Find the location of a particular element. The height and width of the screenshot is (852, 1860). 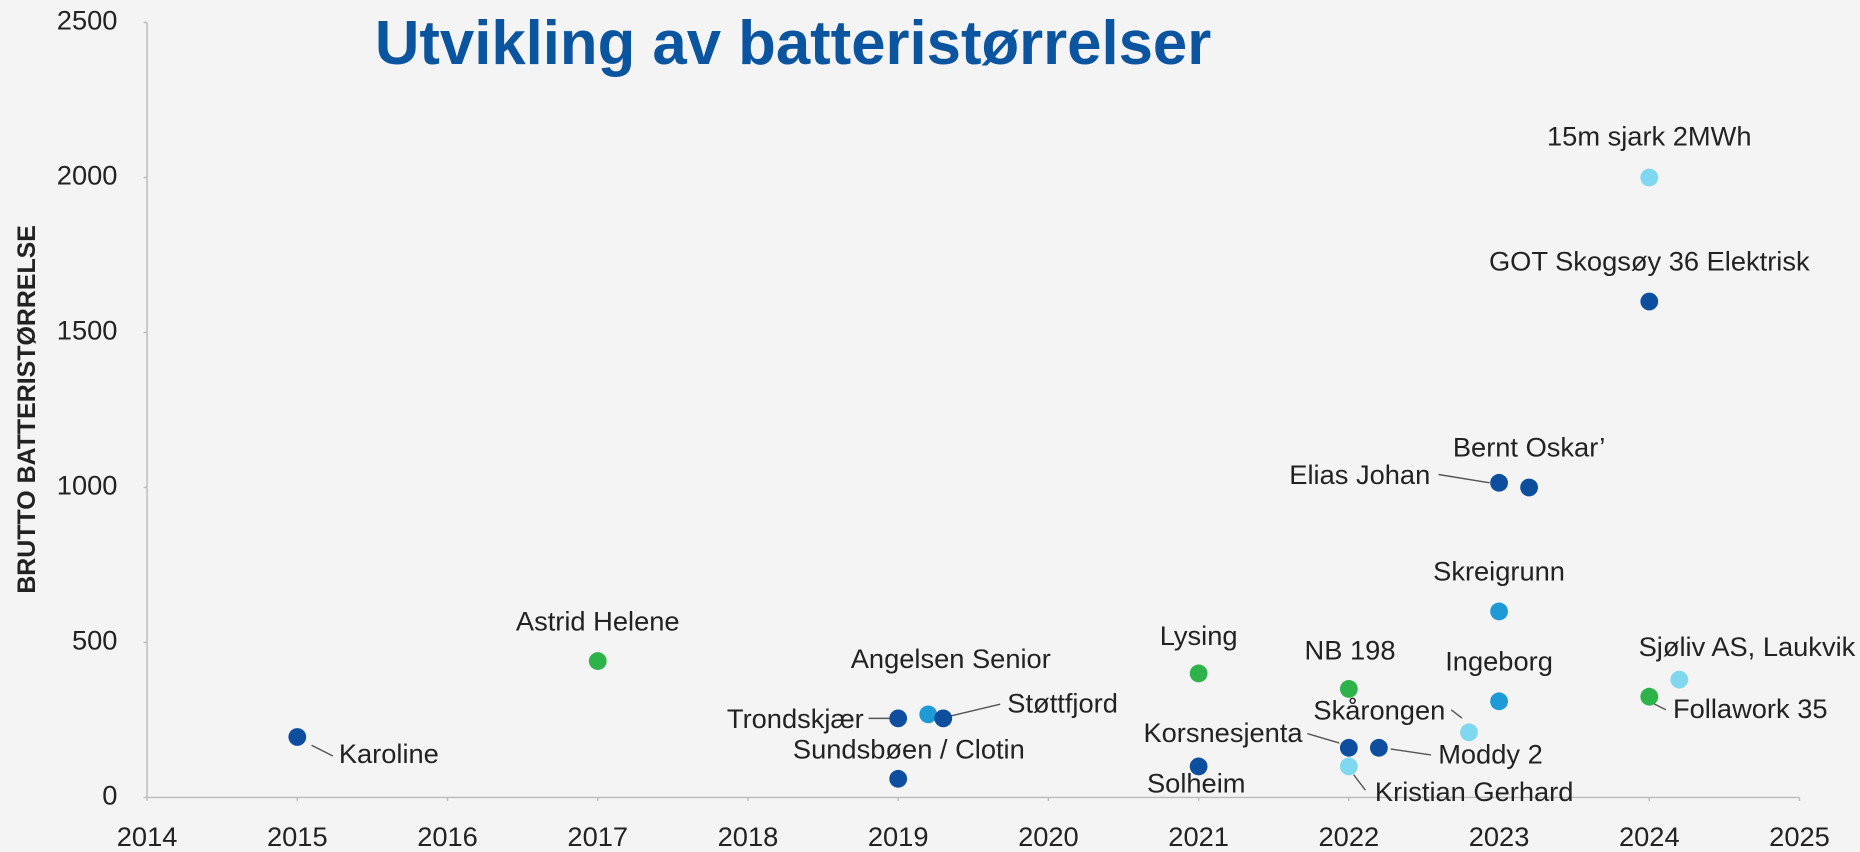

y-tick-label: 0 is located at coordinates (109, 795).